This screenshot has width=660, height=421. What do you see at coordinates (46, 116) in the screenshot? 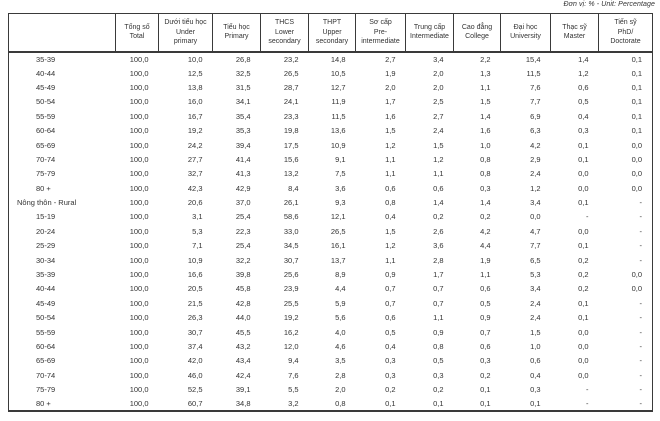
I see `row-label-cell: 55-59` at bounding box center [46, 116].